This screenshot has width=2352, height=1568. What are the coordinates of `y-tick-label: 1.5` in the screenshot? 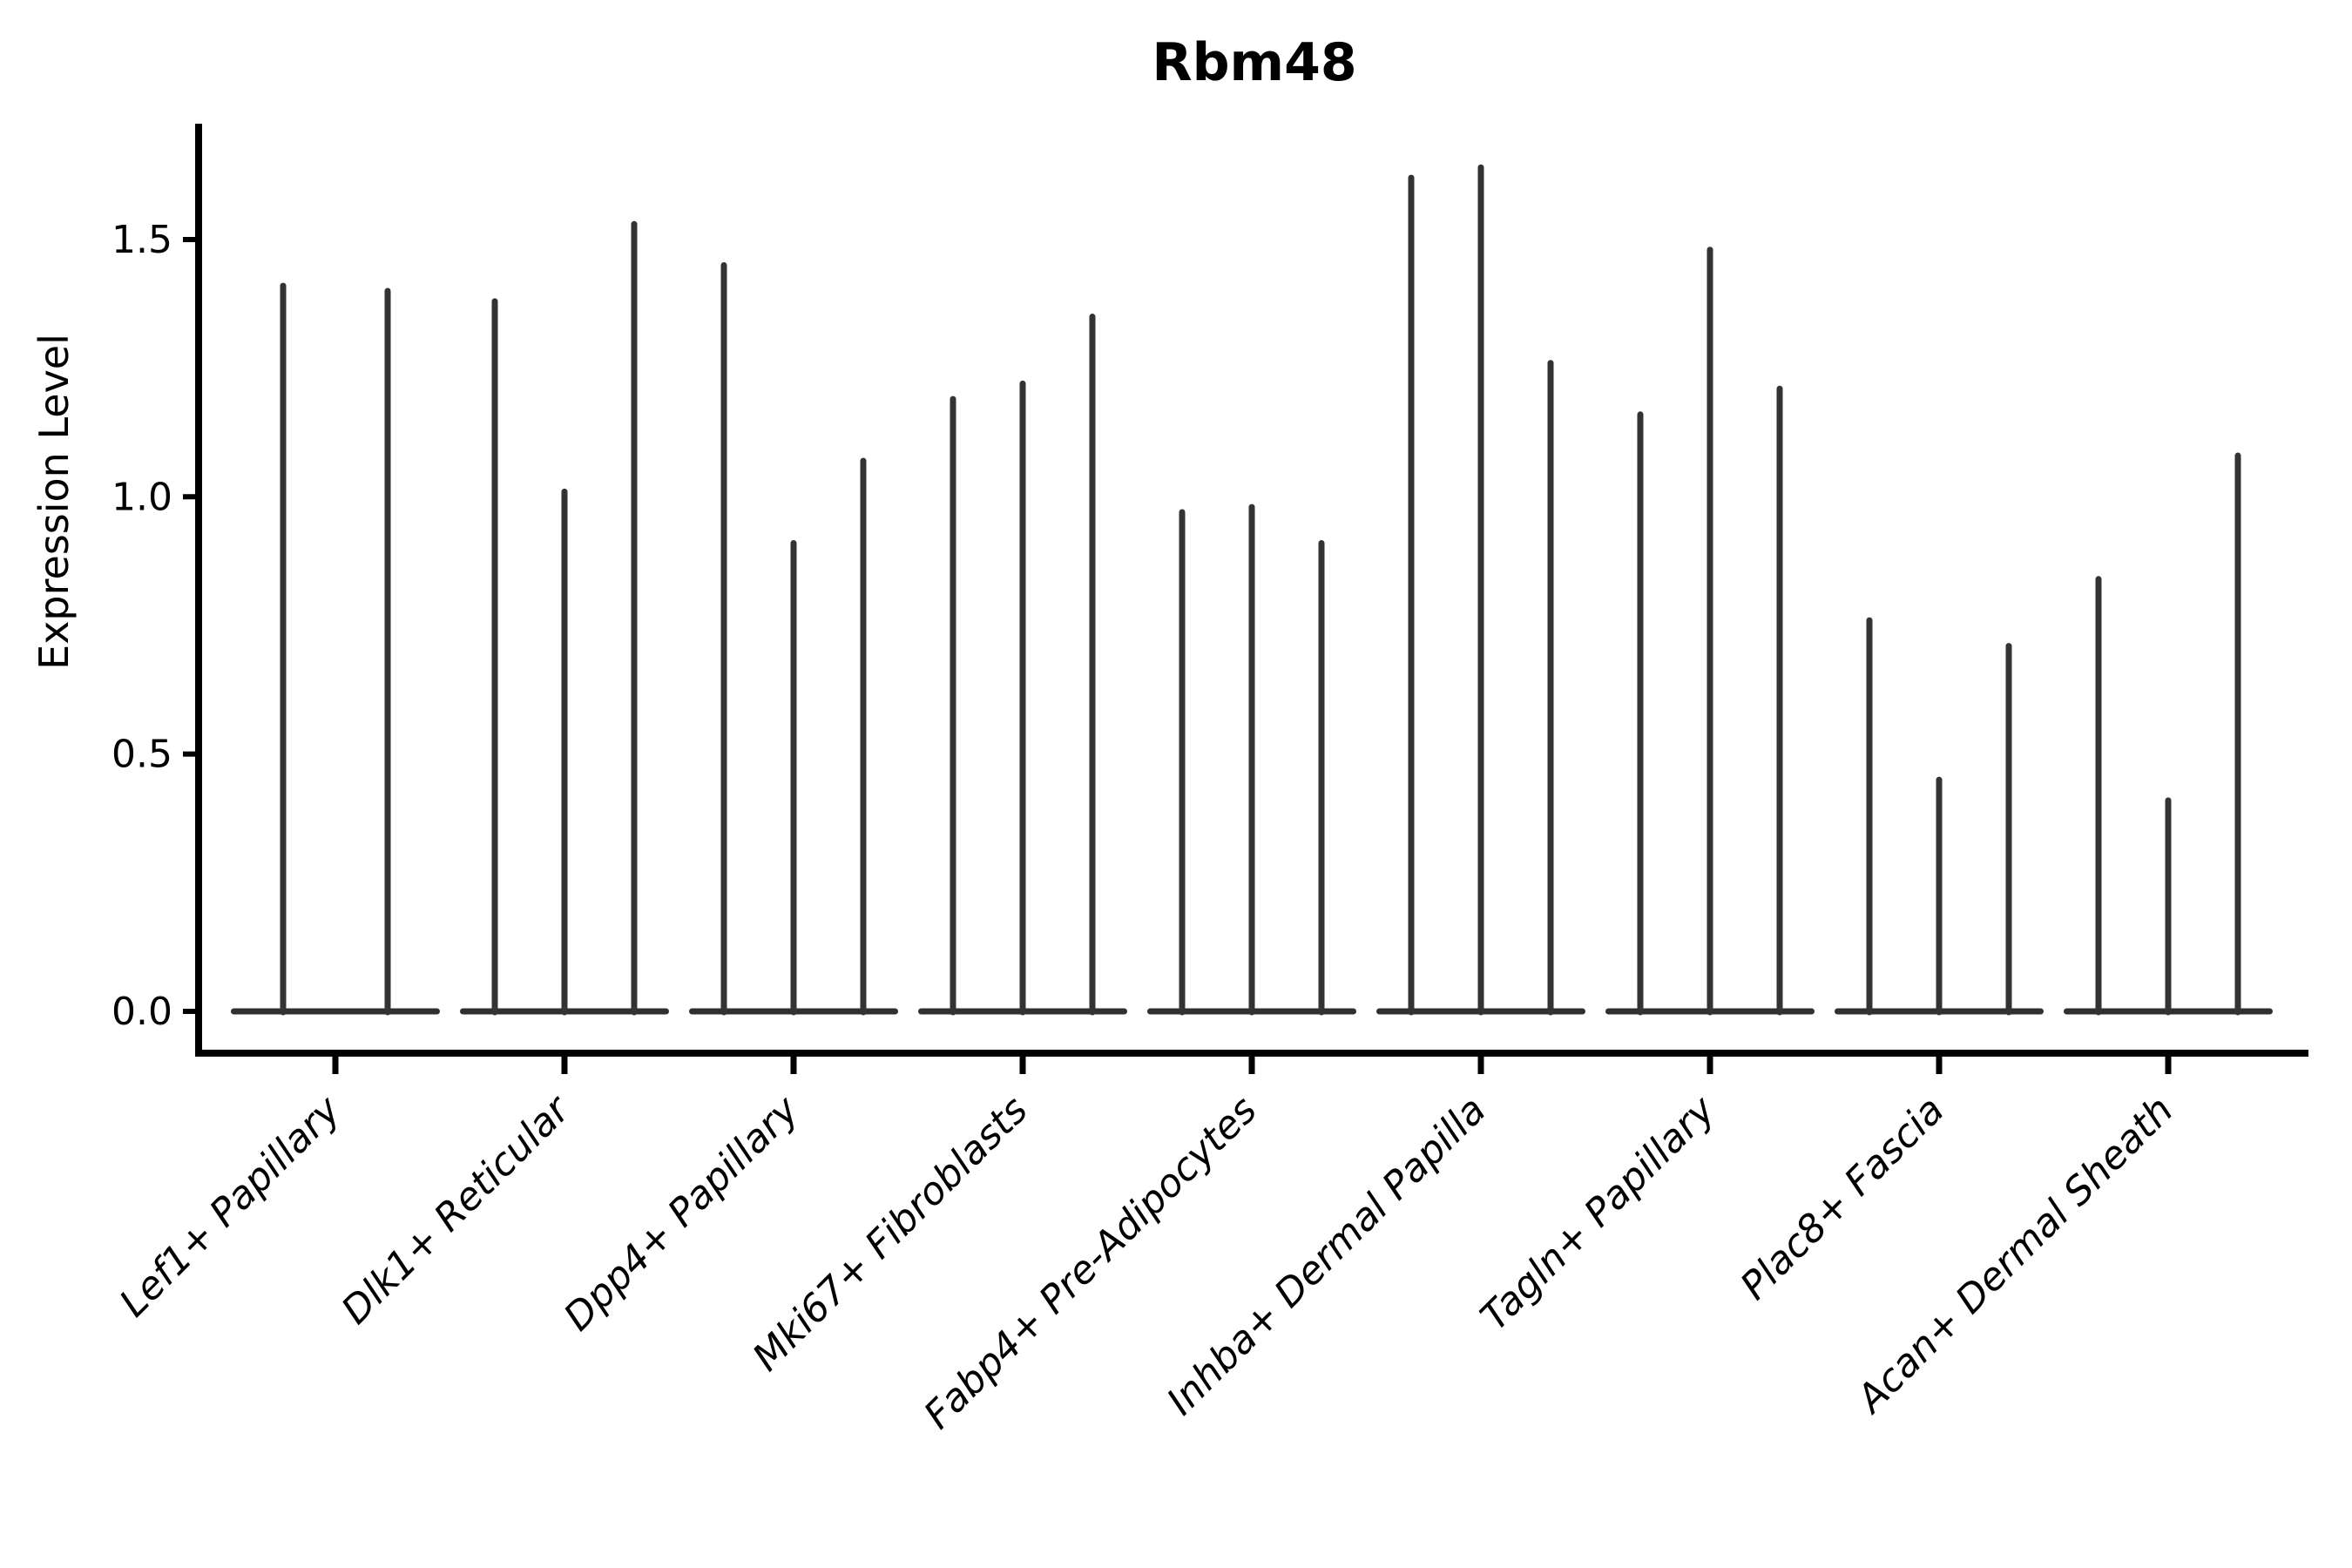 It's located at (142, 240).